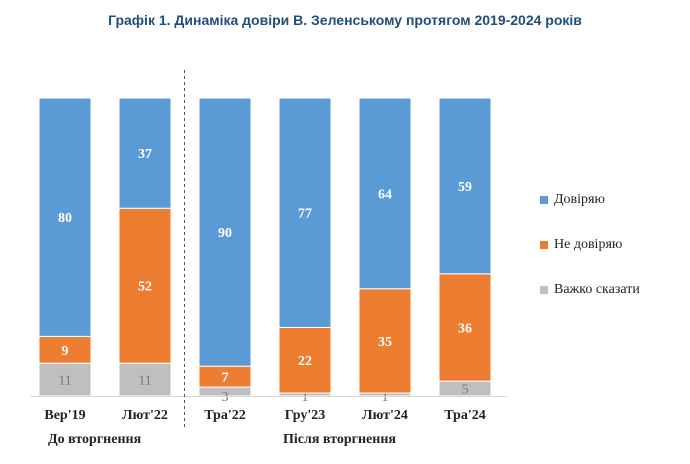 Image resolution: width=690 pixels, height=464 pixels. What do you see at coordinates (579, 199) in the screenshot?
I see `legend-label-trust: Довіряю` at bounding box center [579, 199].